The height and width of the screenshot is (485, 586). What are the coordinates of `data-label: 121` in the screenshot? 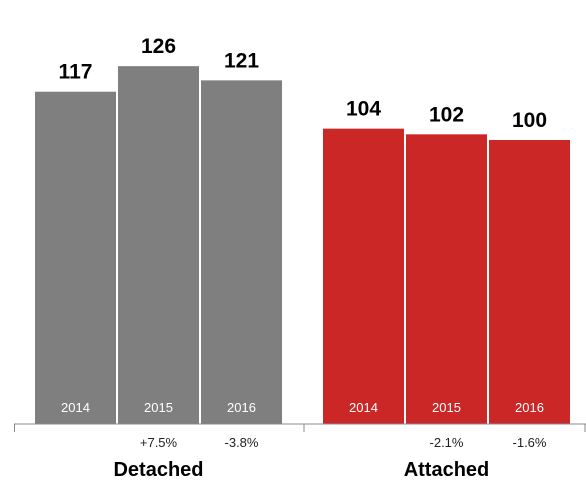 It's located at (241, 60).